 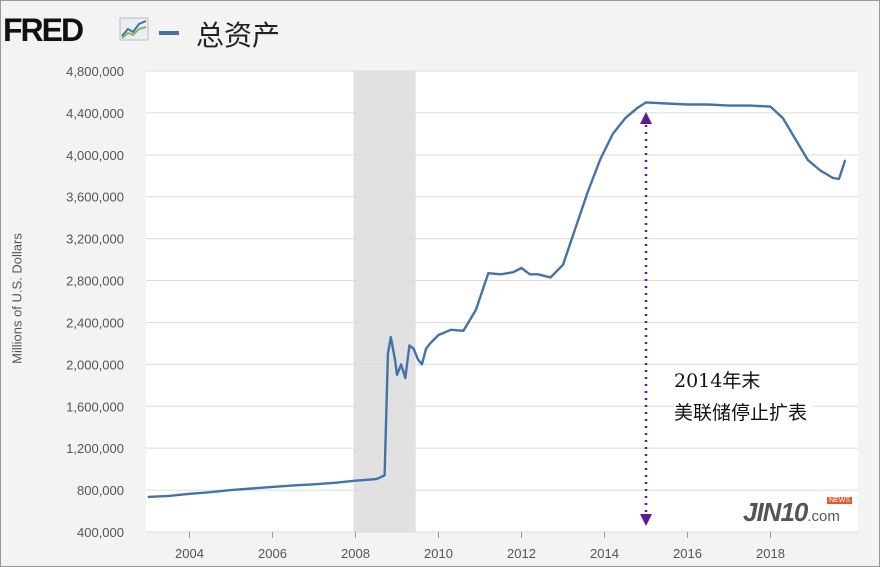 What do you see at coordinates (100, 532) in the screenshot?
I see `y-tick-label: 400,000` at bounding box center [100, 532].